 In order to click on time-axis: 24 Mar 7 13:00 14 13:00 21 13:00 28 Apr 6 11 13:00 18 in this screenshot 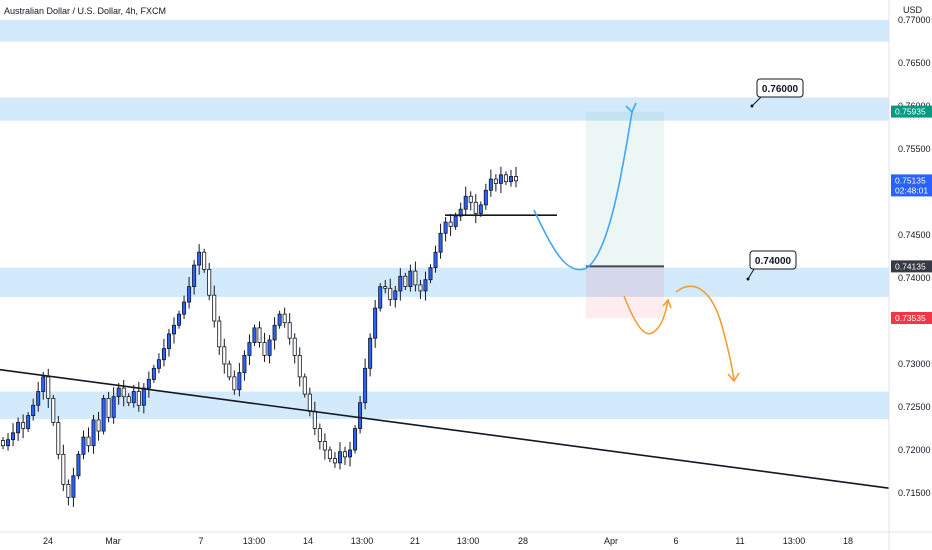, I will do `click(448, 541)`.